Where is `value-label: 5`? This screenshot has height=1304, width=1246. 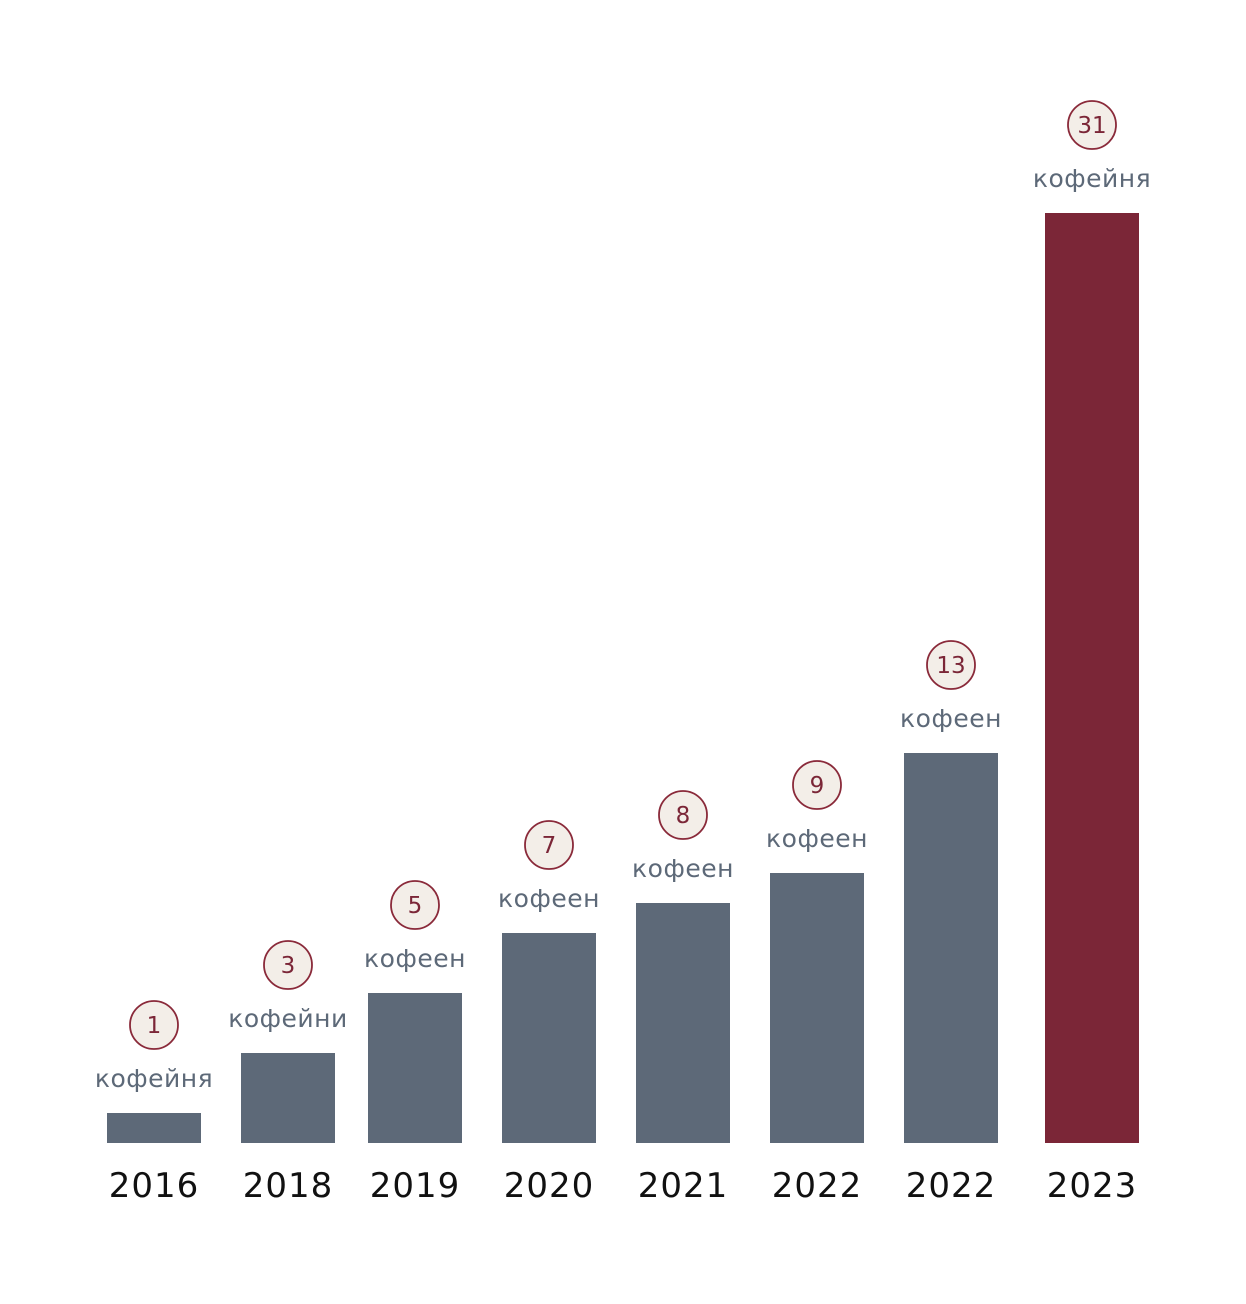 value-label: 5 is located at coordinates (415, 906).